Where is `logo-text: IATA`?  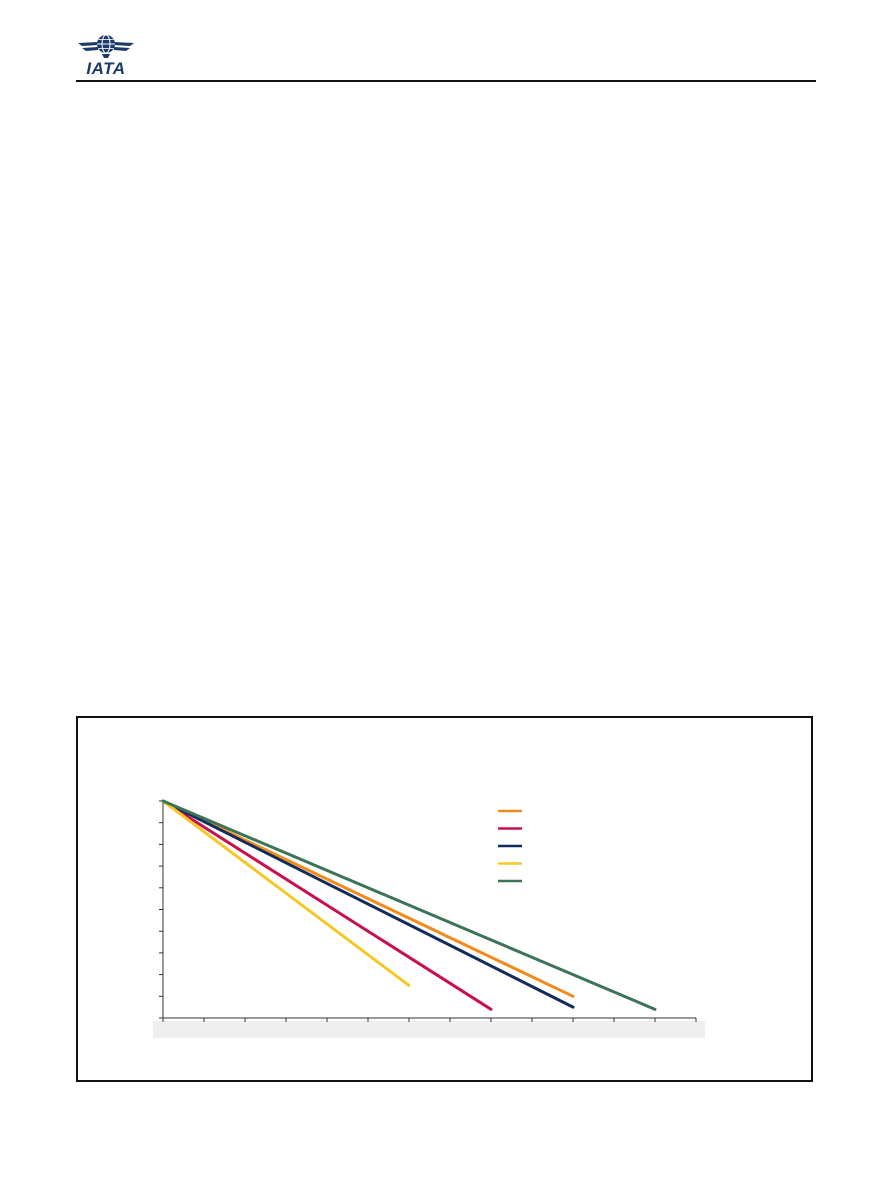 logo-text: IATA is located at coordinates (106, 68).